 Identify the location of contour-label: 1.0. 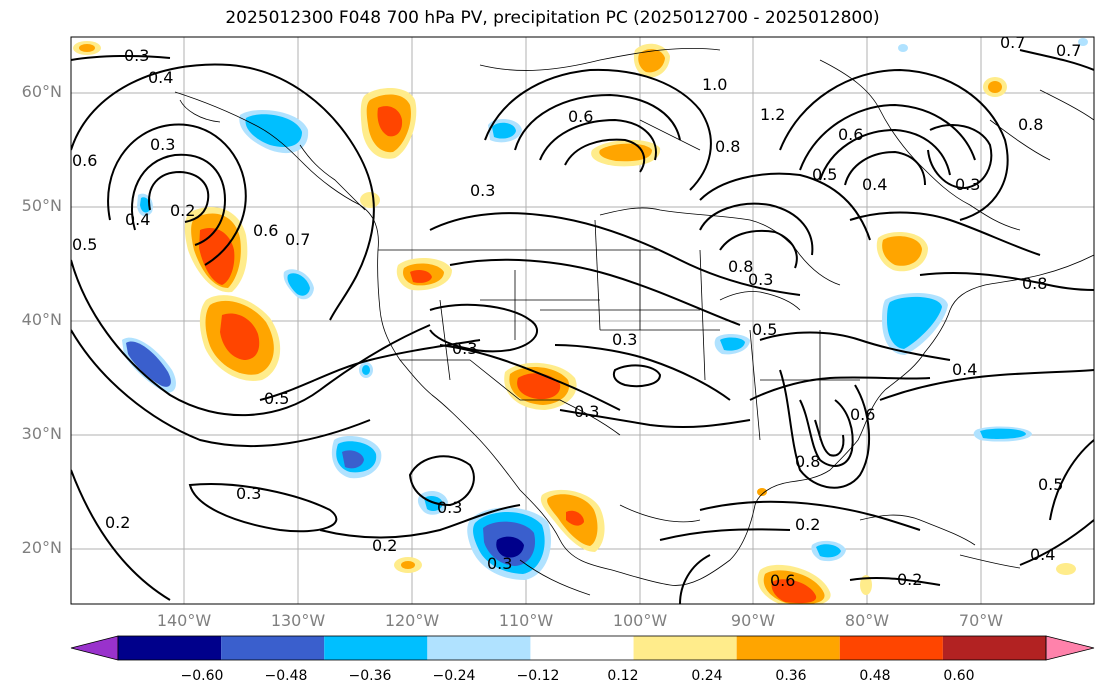
(714, 84).